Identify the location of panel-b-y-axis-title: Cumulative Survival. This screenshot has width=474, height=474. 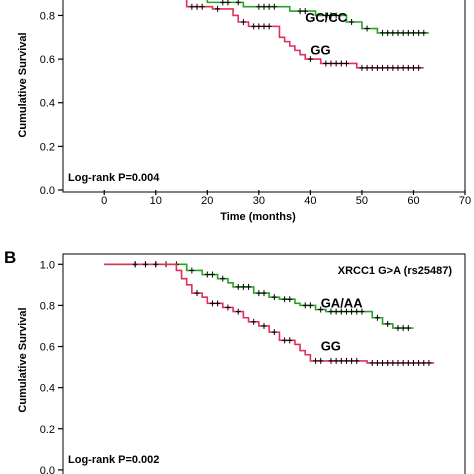
(23, 359).